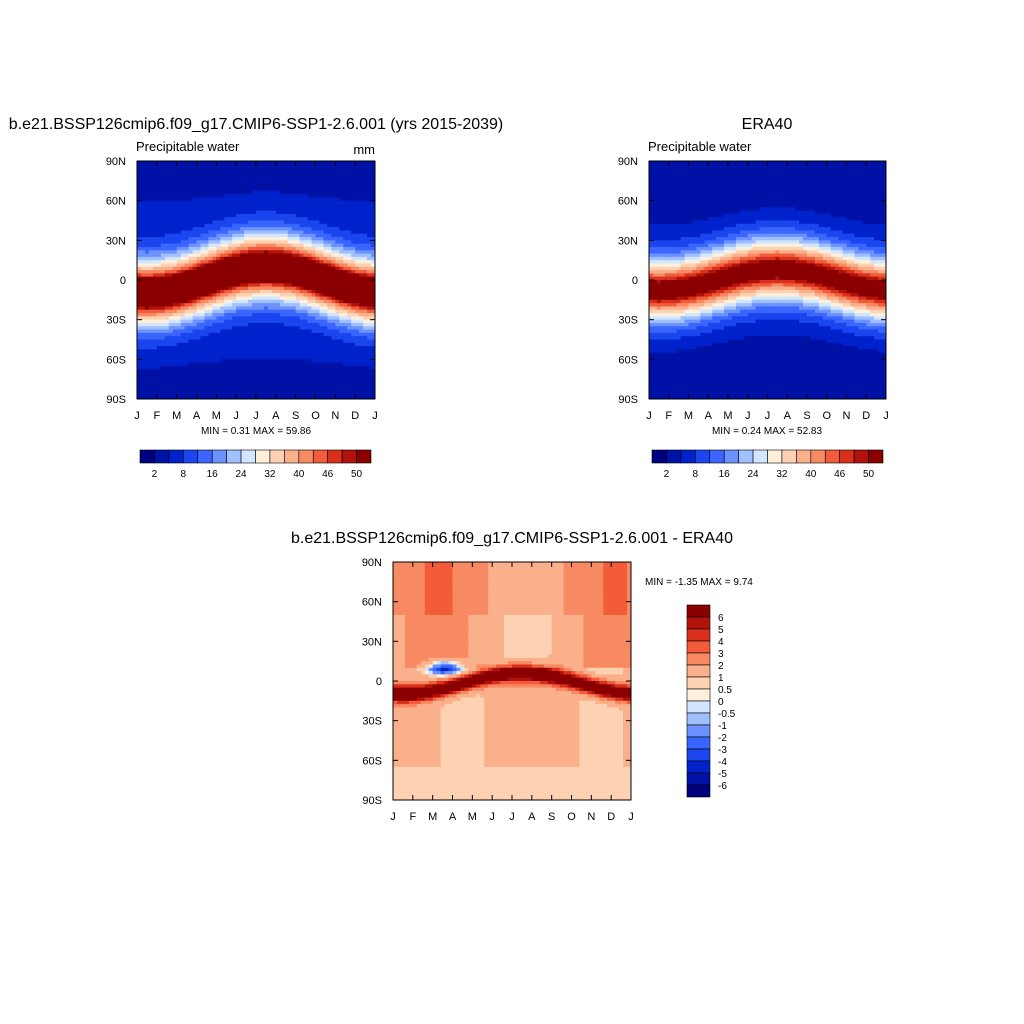  What do you see at coordinates (156, 416) in the screenshot?
I see `panel-model-x-tick-label: F` at bounding box center [156, 416].